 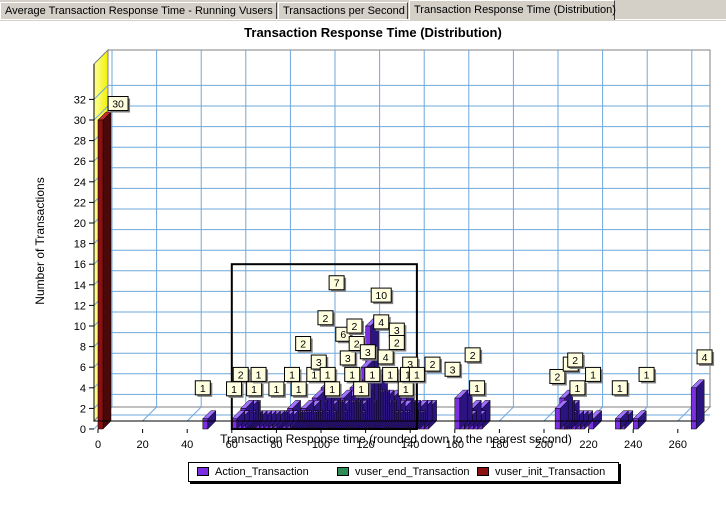 I want to click on data-label-3: 3, so click(x=453, y=370).